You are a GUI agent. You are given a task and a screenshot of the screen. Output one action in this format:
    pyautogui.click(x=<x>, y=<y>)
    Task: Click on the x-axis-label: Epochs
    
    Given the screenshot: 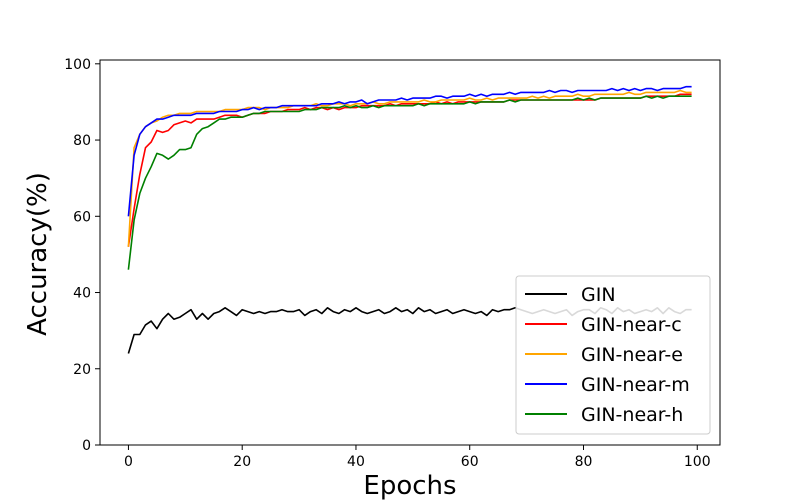 What is the action you would take?
    pyautogui.click(x=409, y=485)
    